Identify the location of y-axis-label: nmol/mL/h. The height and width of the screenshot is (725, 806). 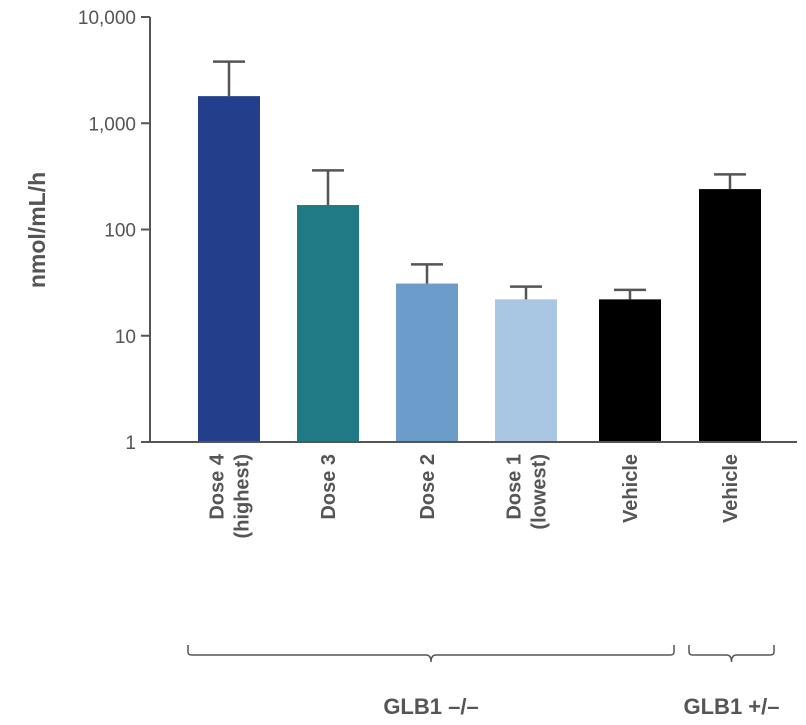
(37, 230).